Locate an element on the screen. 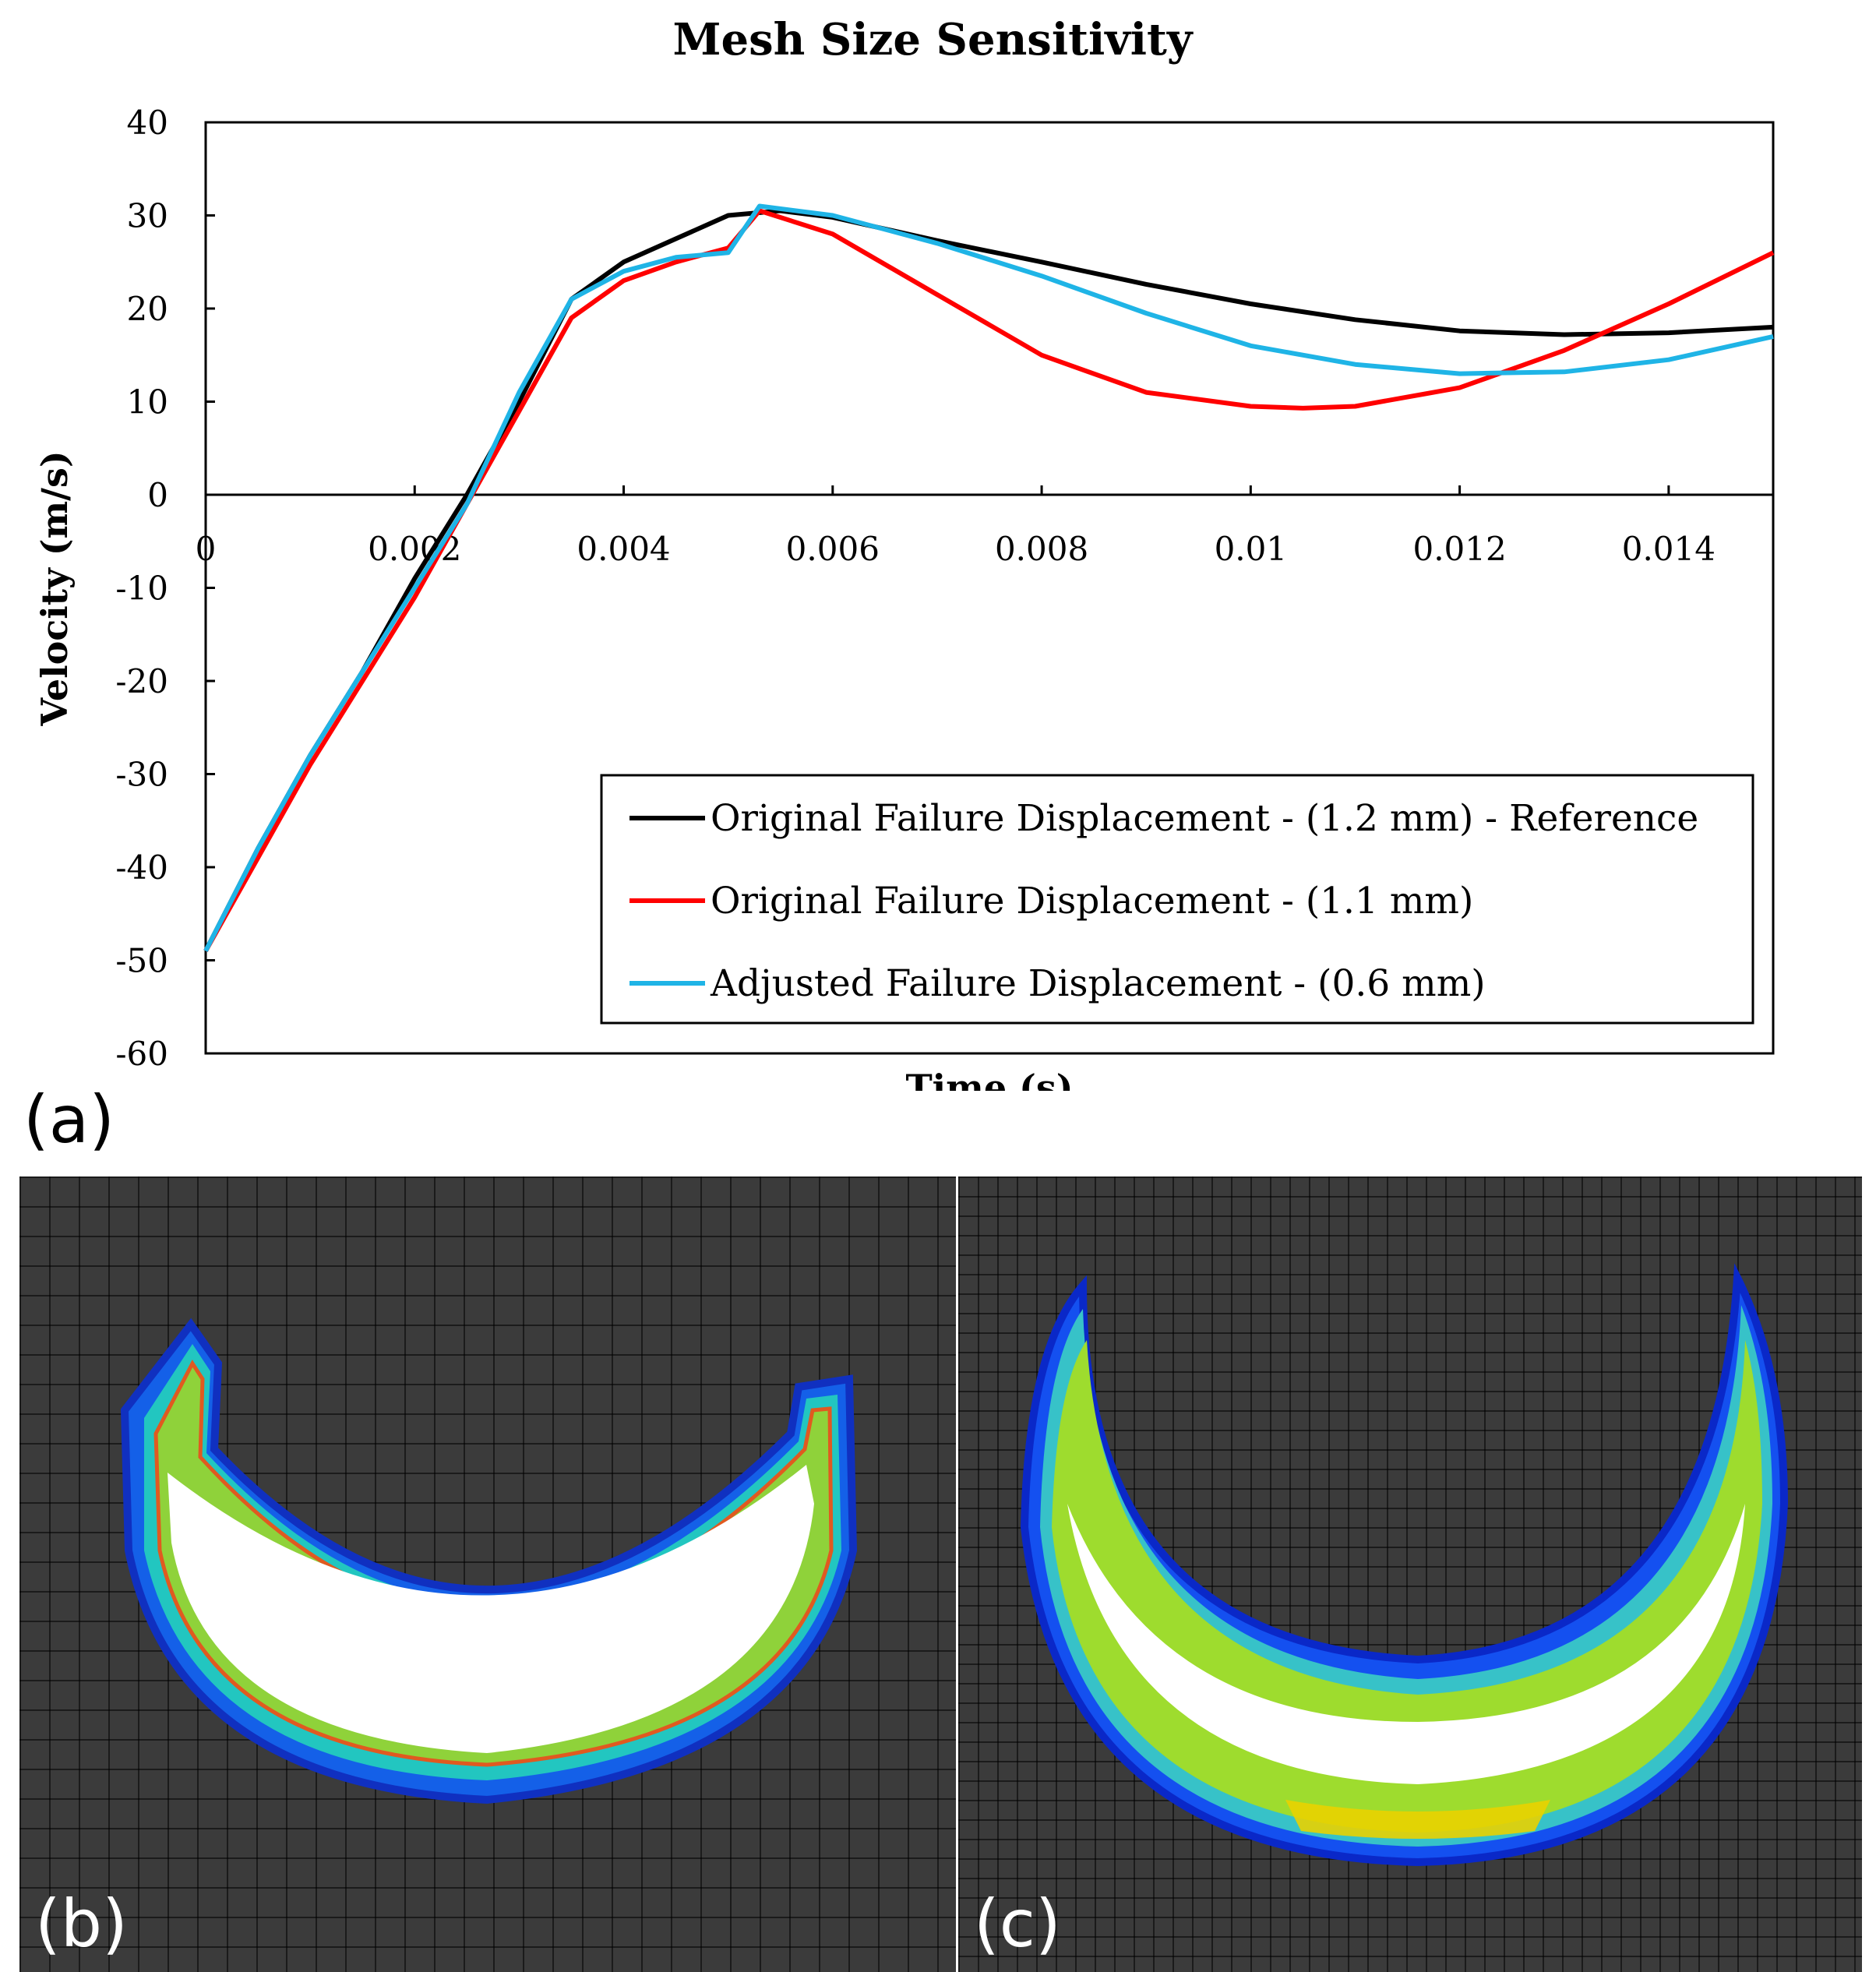 Image resolution: width=1876 pixels, height=1972 pixels. panel-label-c: (c) is located at coordinates (1017, 1924).